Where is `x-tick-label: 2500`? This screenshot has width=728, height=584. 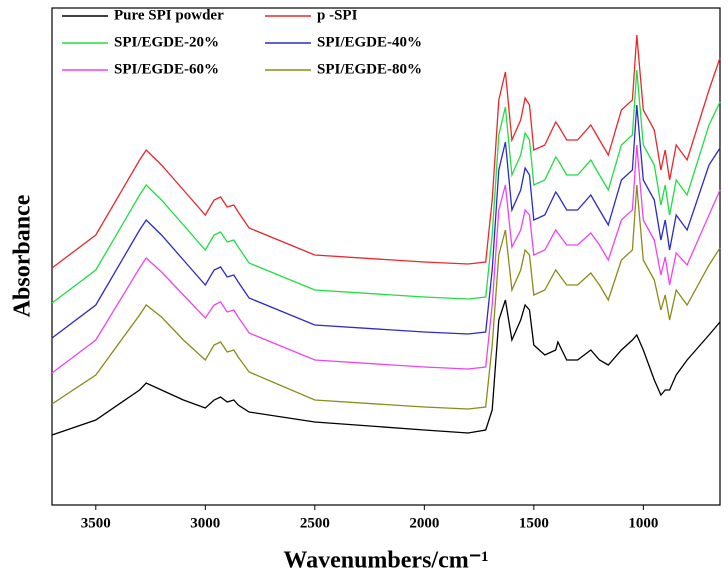 x-tick-label: 2500 is located at coordinates (315, 523).